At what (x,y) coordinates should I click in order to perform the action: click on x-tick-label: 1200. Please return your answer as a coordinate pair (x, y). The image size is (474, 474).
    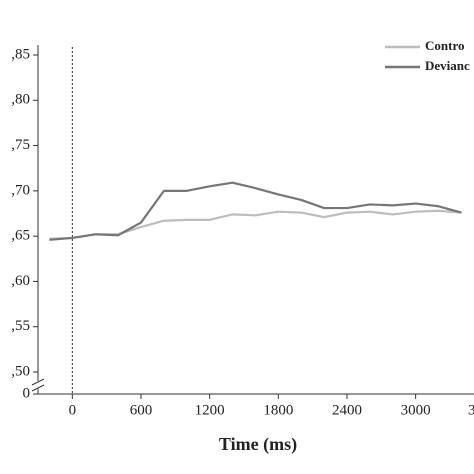
    Looking at the image, I should click on (210, 410).